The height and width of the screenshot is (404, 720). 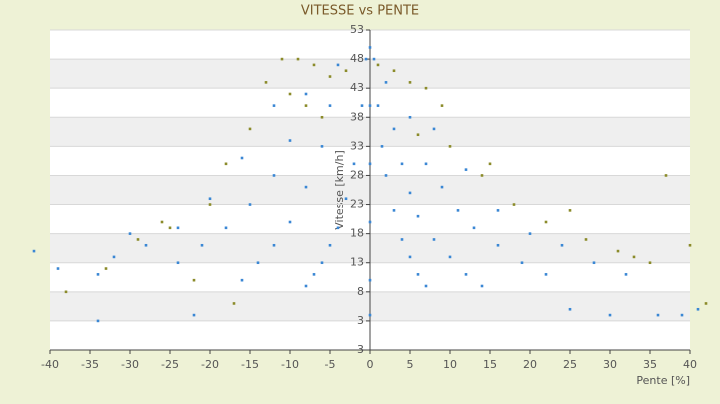 What do you see at coordinates (370, 364) in the screenshot?
I see `x-tick-label: 0` at bounding box center [370, 364].